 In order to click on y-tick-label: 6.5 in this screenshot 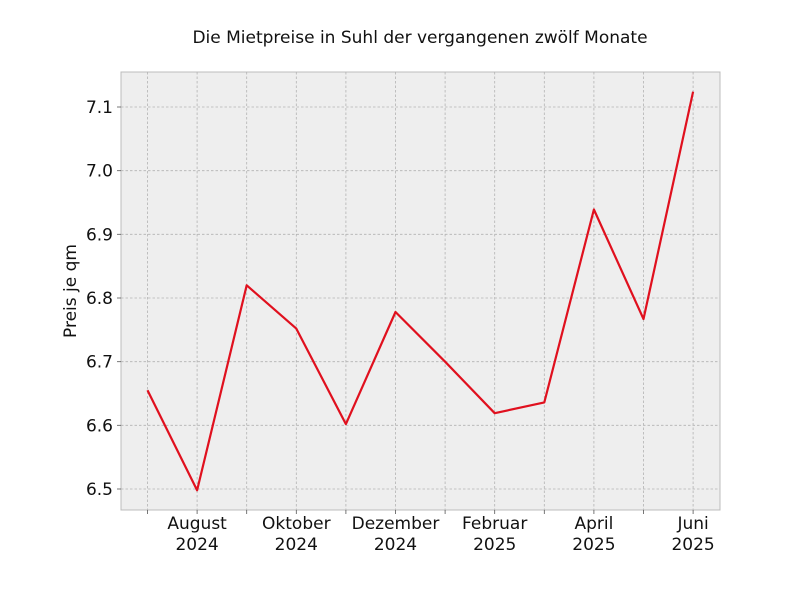, I will do `click(99, 490)`.